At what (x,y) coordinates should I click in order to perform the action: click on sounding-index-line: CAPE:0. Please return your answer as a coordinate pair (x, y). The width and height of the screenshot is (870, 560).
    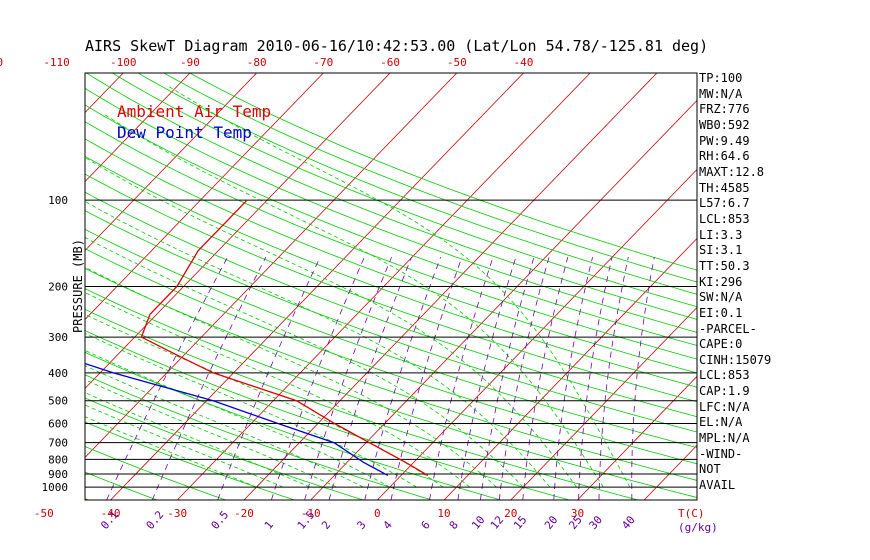
    Looking at the image, I should click on (721, 344).